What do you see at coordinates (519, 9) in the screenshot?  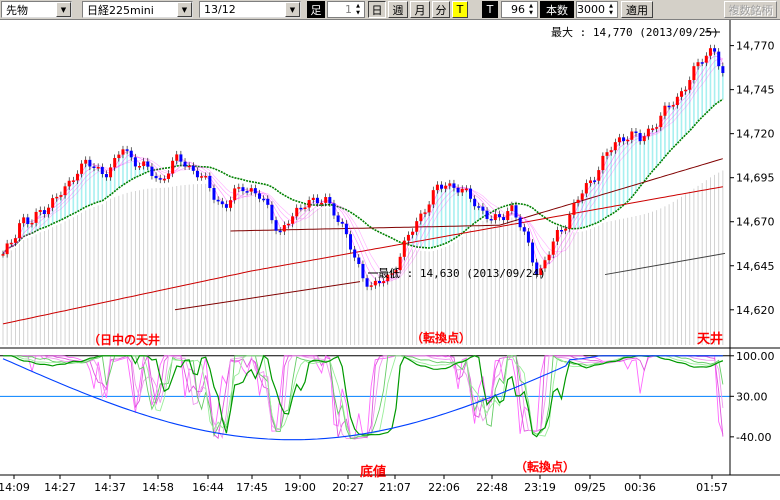 I see `t-value-stepper: 96 ▲ ▼` at bounding box center [519, 9].